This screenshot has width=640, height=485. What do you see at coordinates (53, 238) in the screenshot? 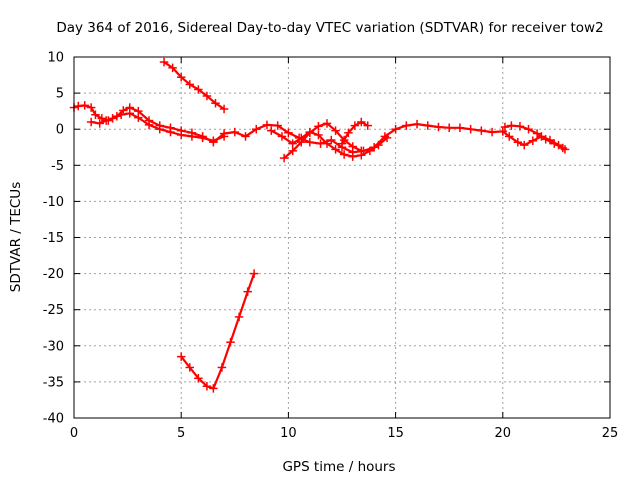
I see `y-tick-label: -15` at bounding box center [53, 238].